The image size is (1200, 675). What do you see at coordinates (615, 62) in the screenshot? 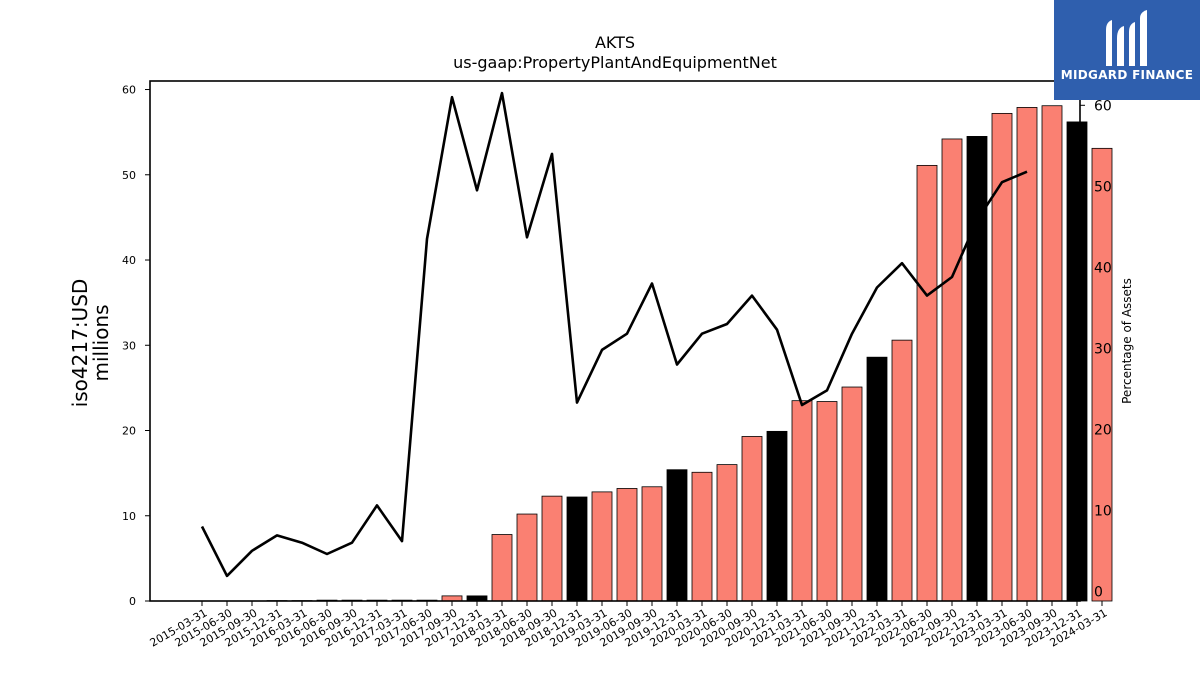
I see `chart-subtitle: us-gaap:PropertyPlantAndEquipmentNet` at bounding box center [615, 62].